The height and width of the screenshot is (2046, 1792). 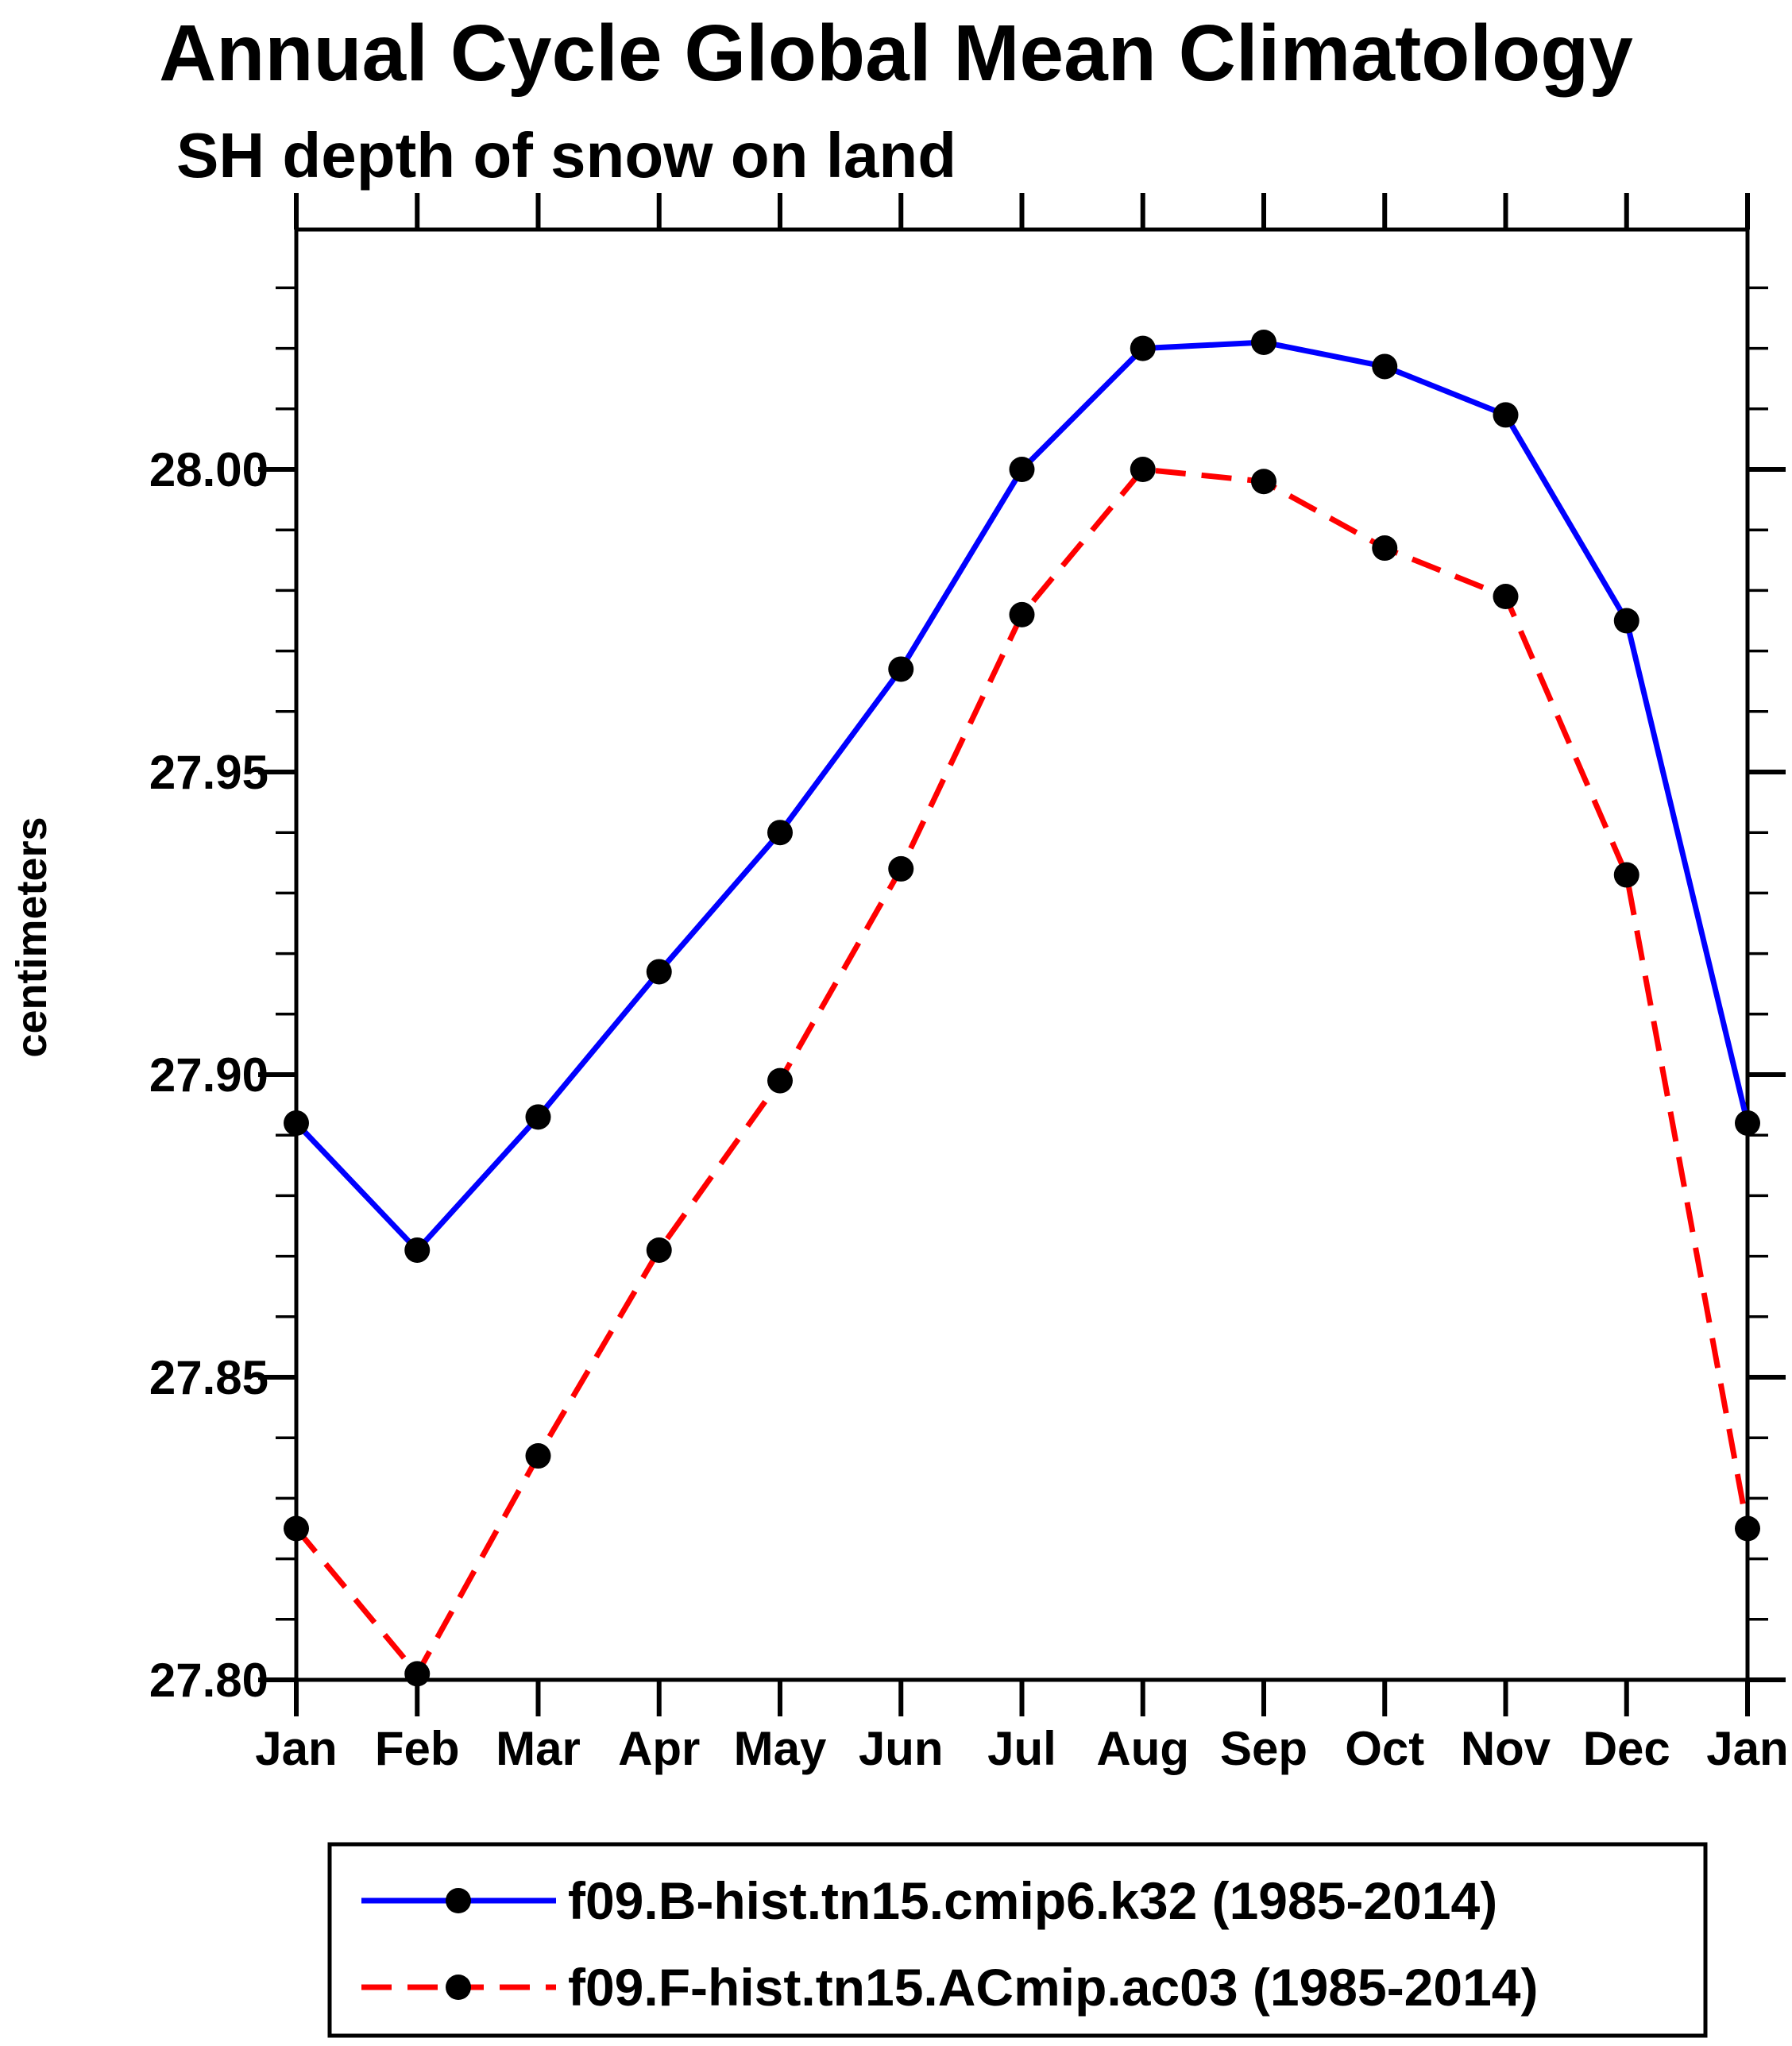 I want to click on x-tick-label: Nov, so click(x=1506, y=1748).